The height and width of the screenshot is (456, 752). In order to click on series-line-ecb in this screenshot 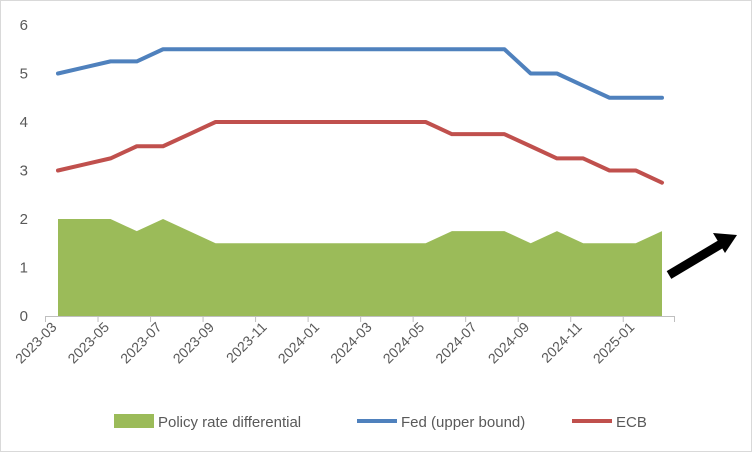, I will do `click(360, 152)`.